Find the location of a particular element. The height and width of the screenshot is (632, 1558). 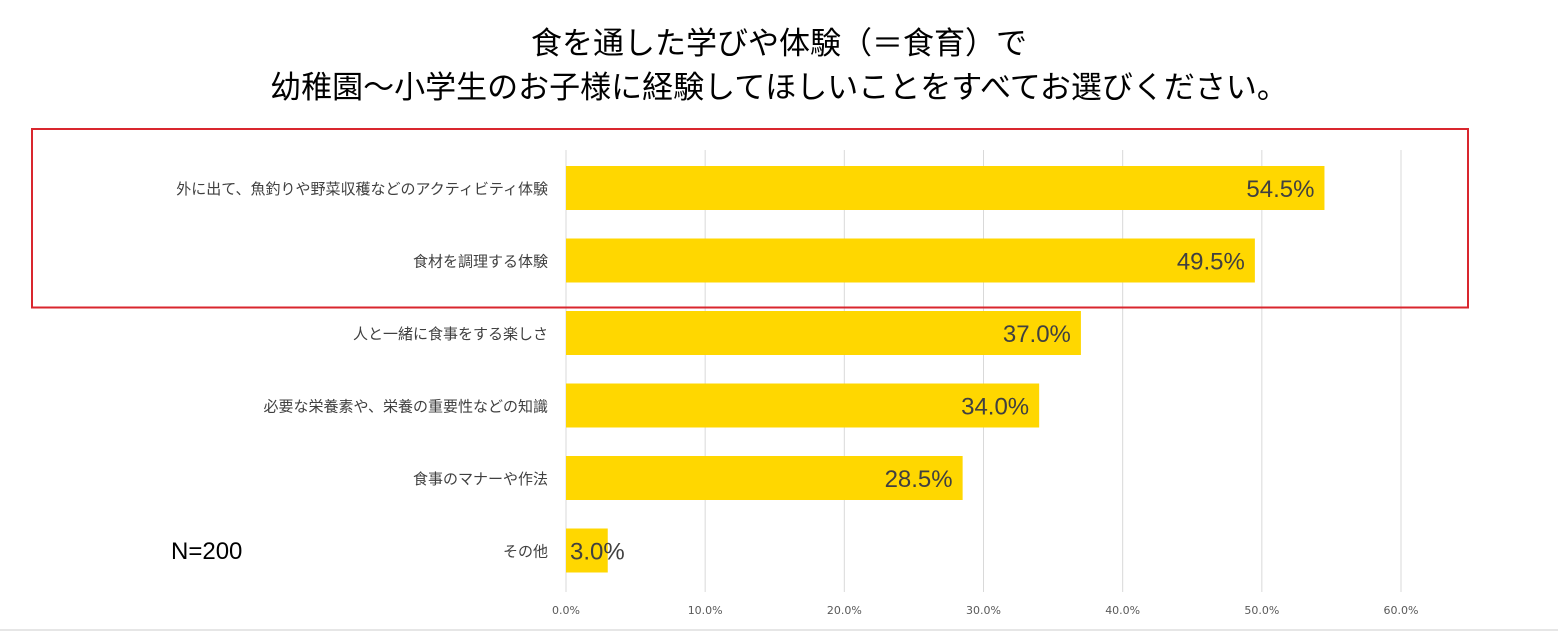

x-tick-label-4: 40.0% is located at coordinates (1122, 610).